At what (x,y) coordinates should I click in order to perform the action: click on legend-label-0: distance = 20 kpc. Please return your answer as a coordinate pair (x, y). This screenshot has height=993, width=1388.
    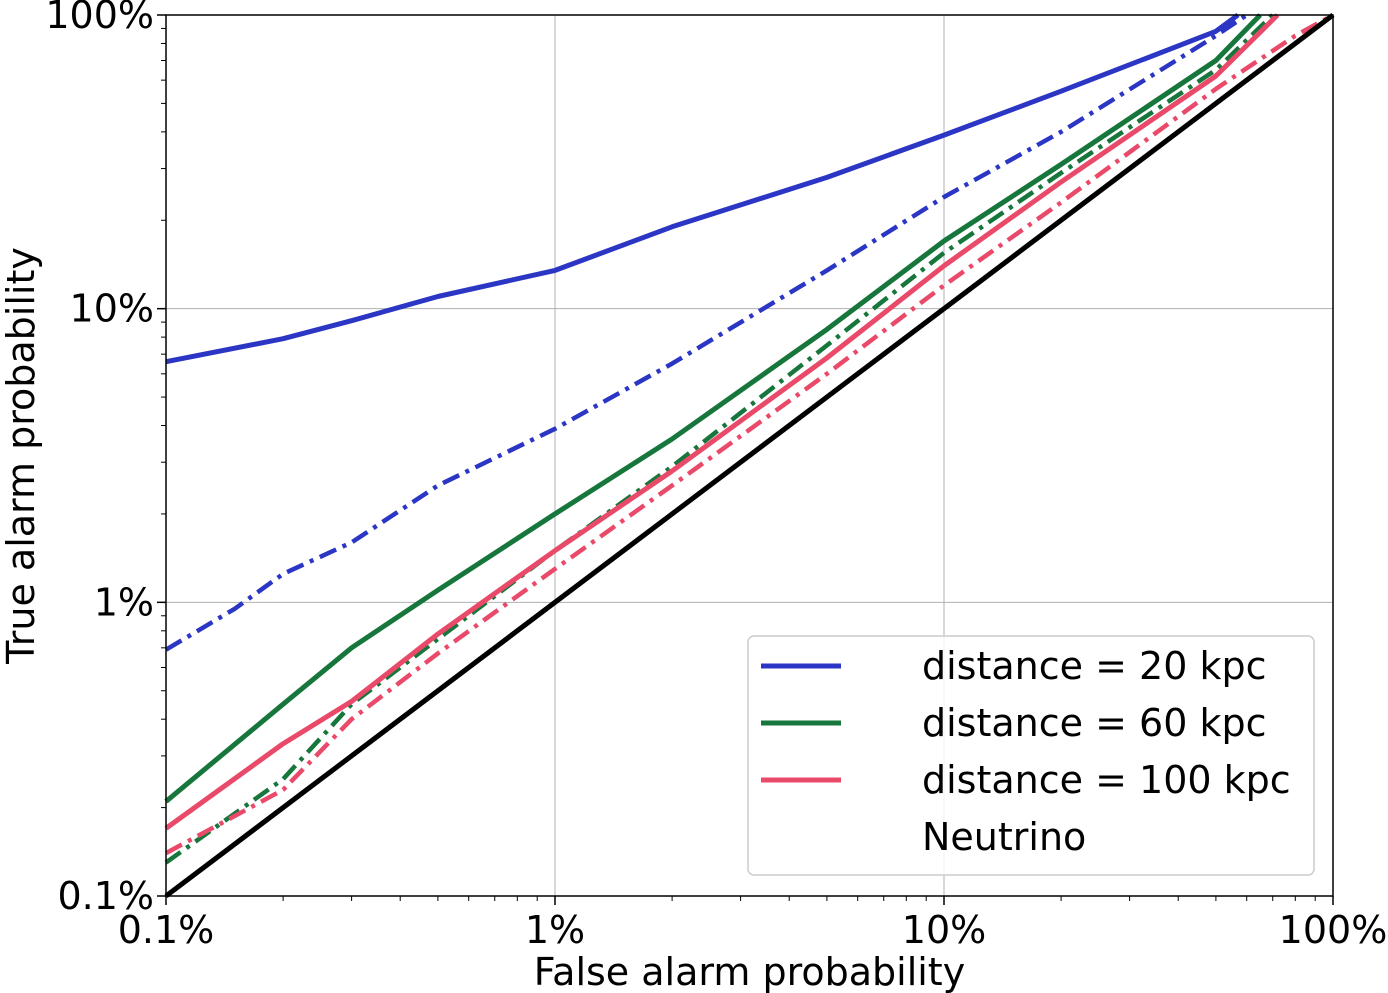
    Looking at the image, I should click on (1094, 666).